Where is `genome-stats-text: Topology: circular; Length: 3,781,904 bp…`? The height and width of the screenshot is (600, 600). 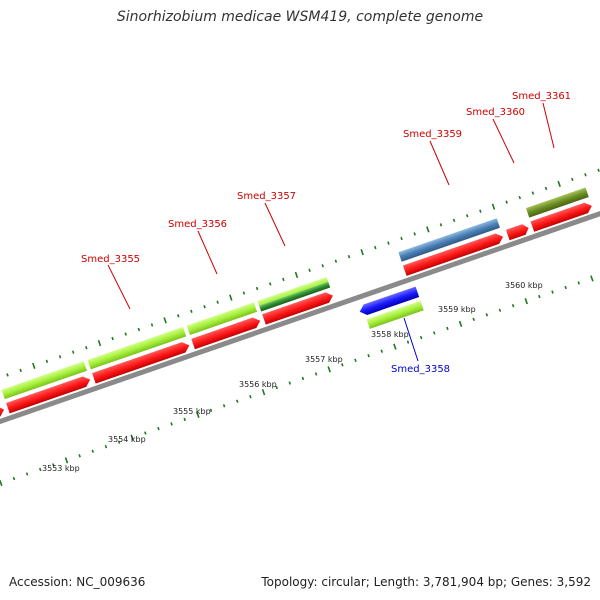
genome-stats-text: Topology: circular; Length: 3,781,904 bp… is located at coordinates (426, 582).